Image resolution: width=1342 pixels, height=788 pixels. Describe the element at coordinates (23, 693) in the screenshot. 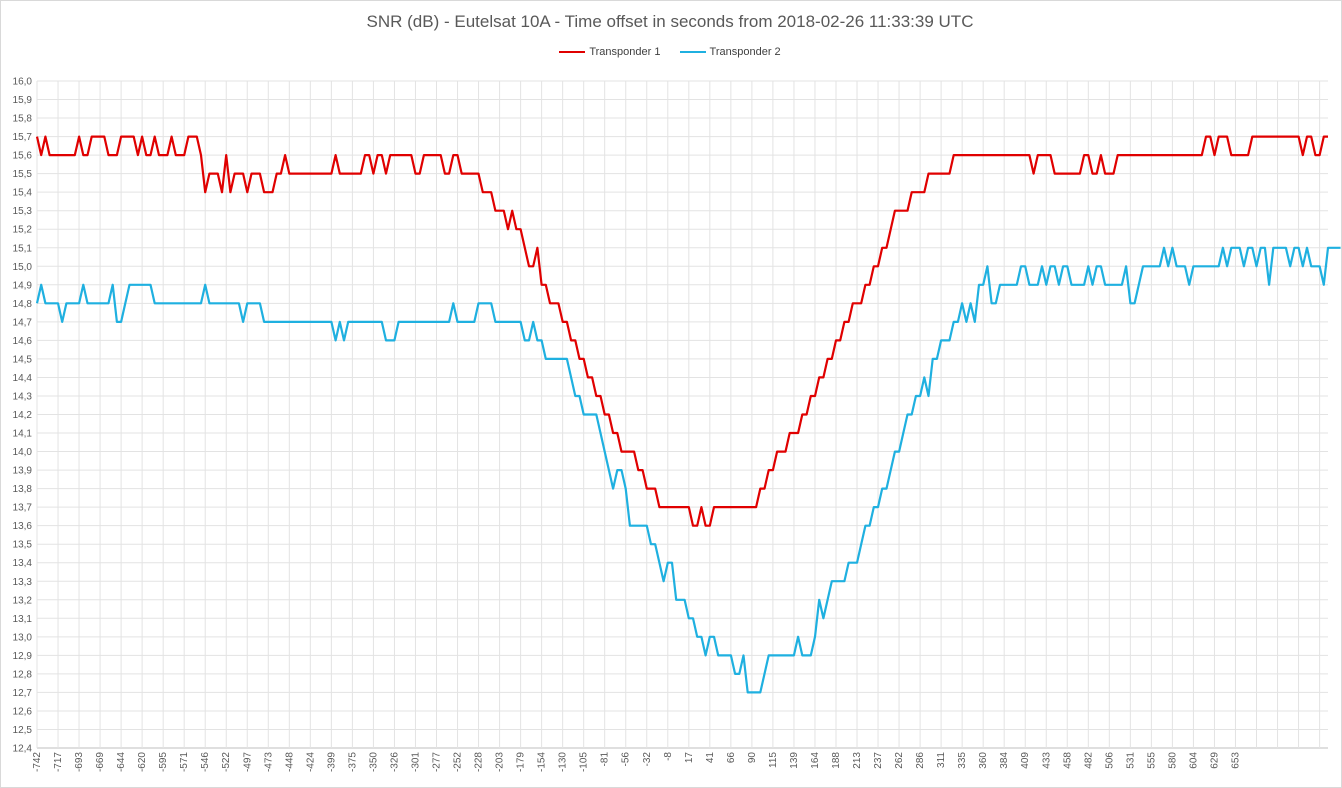

I see `y-tick-label: 12,7` at that location.